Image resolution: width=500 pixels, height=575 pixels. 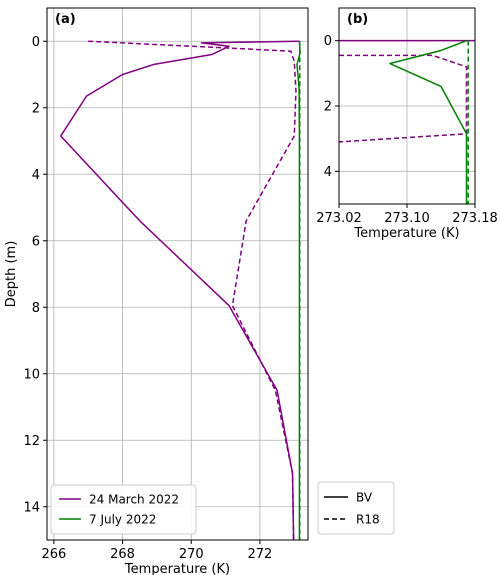 What do you see at coordinates (31, 507) in the screenshot?
I see `y-tick-label: 14` at bounding box center [31, 507].